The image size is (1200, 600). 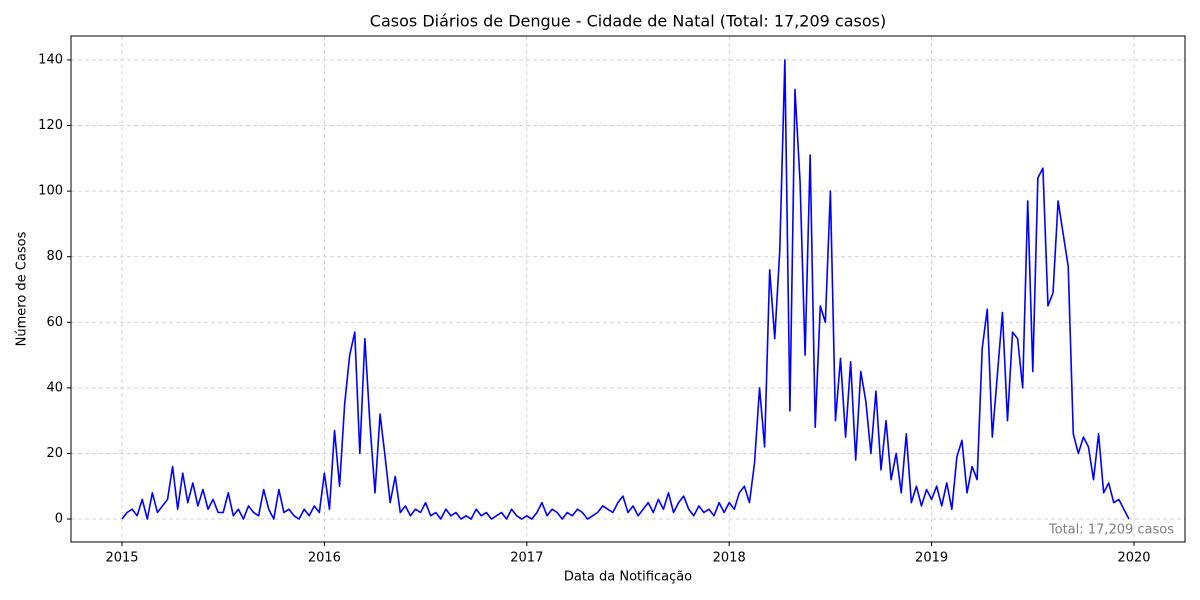 What do you see at coordinates (50, 59) in the screenshot?
I see `y-tick-label: 140` at bounding box center [50, 59].